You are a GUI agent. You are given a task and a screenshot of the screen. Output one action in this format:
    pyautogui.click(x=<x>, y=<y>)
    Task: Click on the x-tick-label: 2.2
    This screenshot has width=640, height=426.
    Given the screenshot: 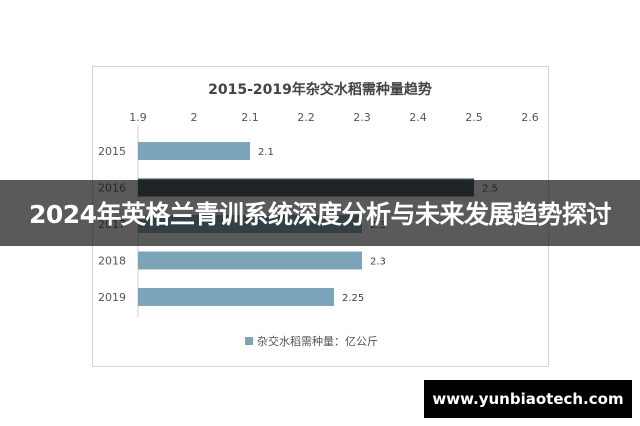 What is the action you would take?
    pyautogui.click(x=306, y=117)
    